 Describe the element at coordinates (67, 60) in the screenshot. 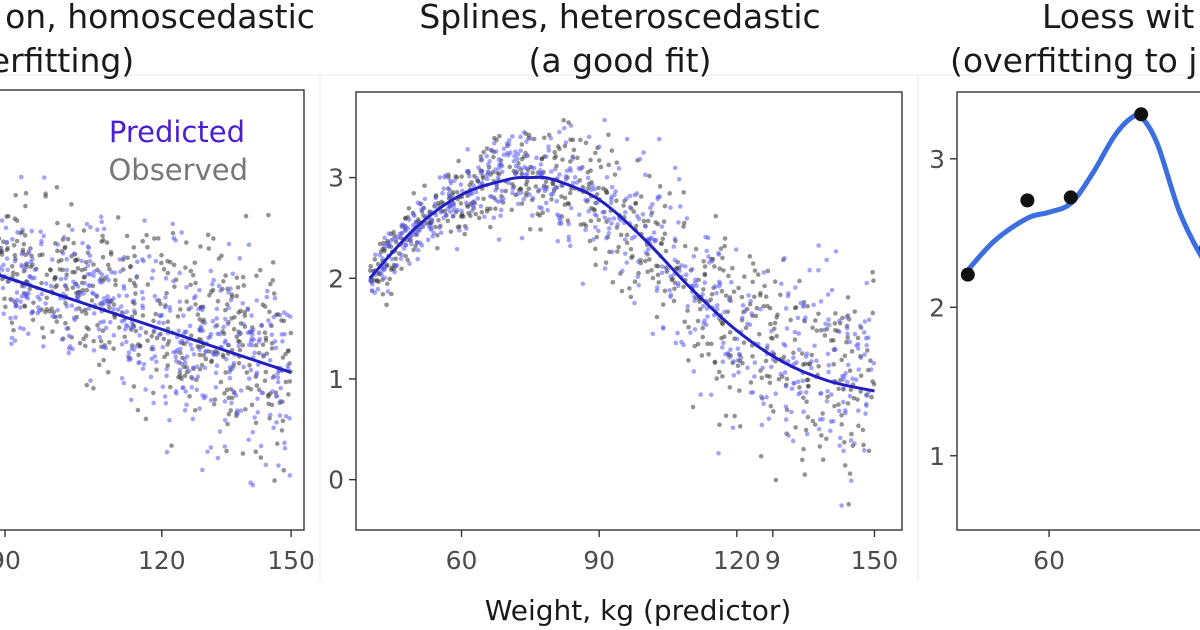

I see `panel-title-line-2: erfitting)` at that location.